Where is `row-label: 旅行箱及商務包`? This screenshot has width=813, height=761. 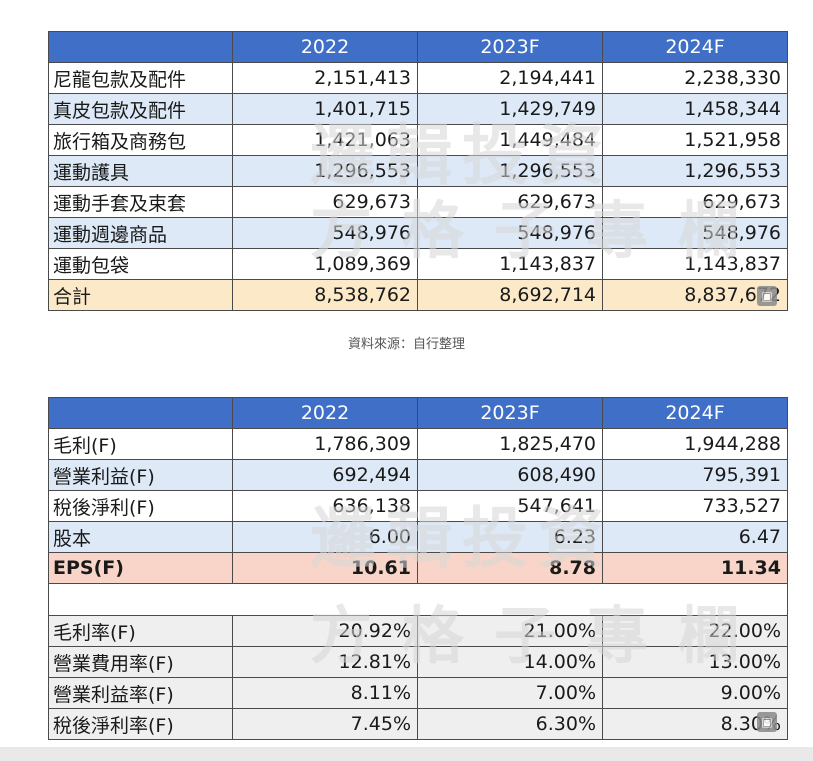
row-label: 旅行箱及商務包 is located at coordinates (140, 140).